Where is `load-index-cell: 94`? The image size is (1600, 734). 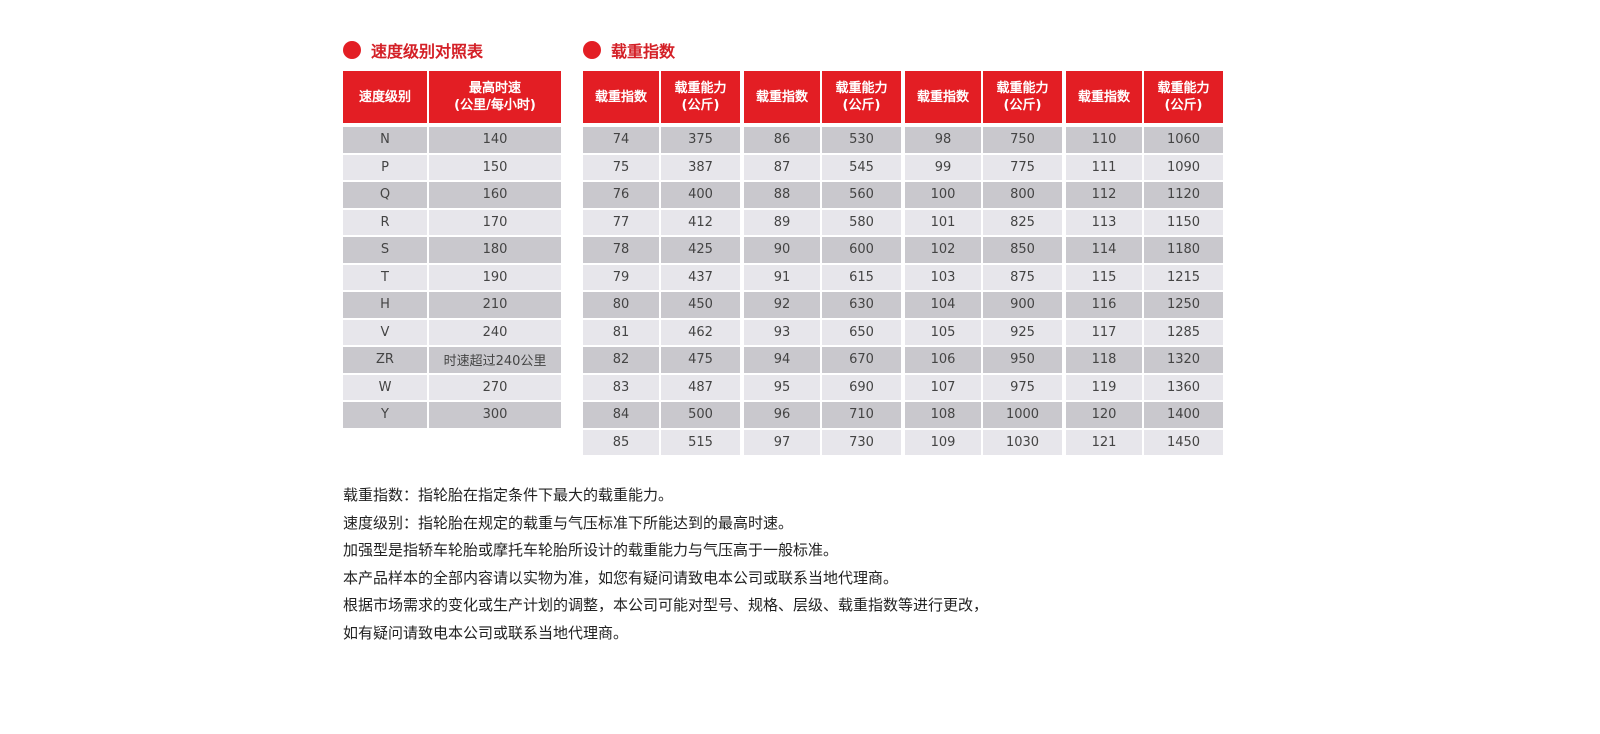
load-index-cell: 94 is located at coordinates (782, 361).